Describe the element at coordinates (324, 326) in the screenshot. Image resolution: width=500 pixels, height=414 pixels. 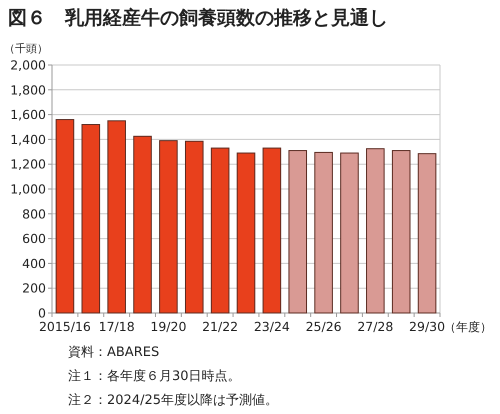
I see `x-tick-label: 25/26` at that location.